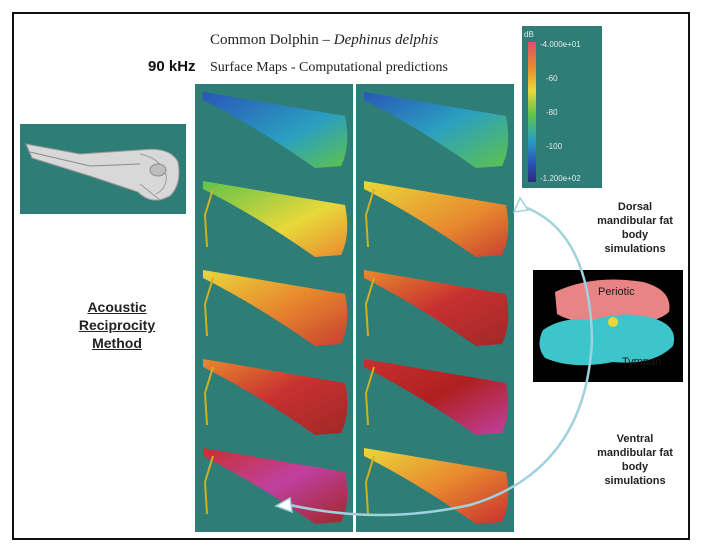 This screenshot has height=544, width=704. I want to click on method-label: Acoustic Reciprocity Method, so click(117, 325).